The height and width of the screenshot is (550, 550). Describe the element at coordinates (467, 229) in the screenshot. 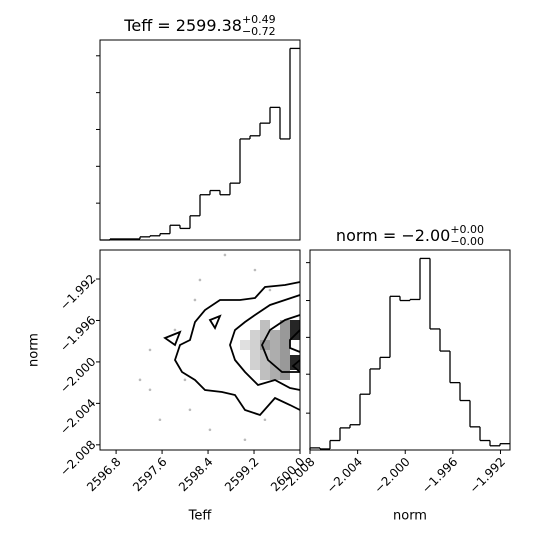

I see `title-upper: +0.00` at that location.